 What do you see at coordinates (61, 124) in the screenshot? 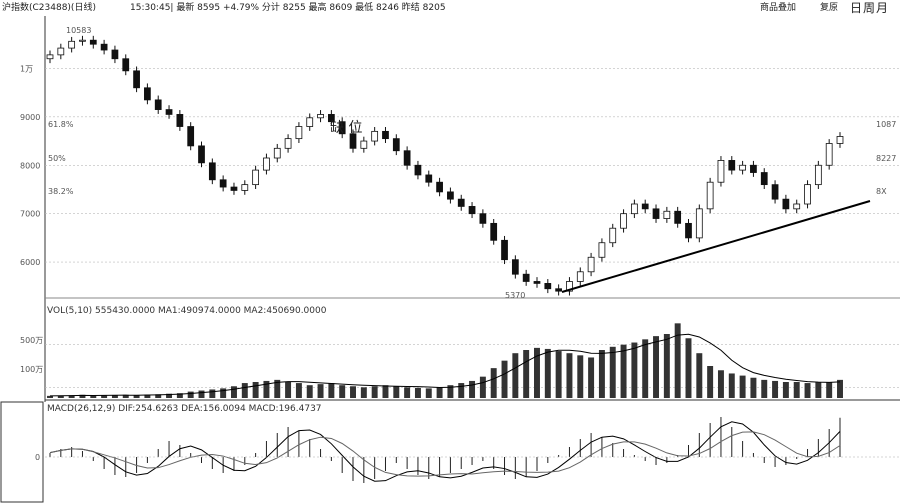
I see `fib-left-1: 61.8%` at bounding box center [61, 124].